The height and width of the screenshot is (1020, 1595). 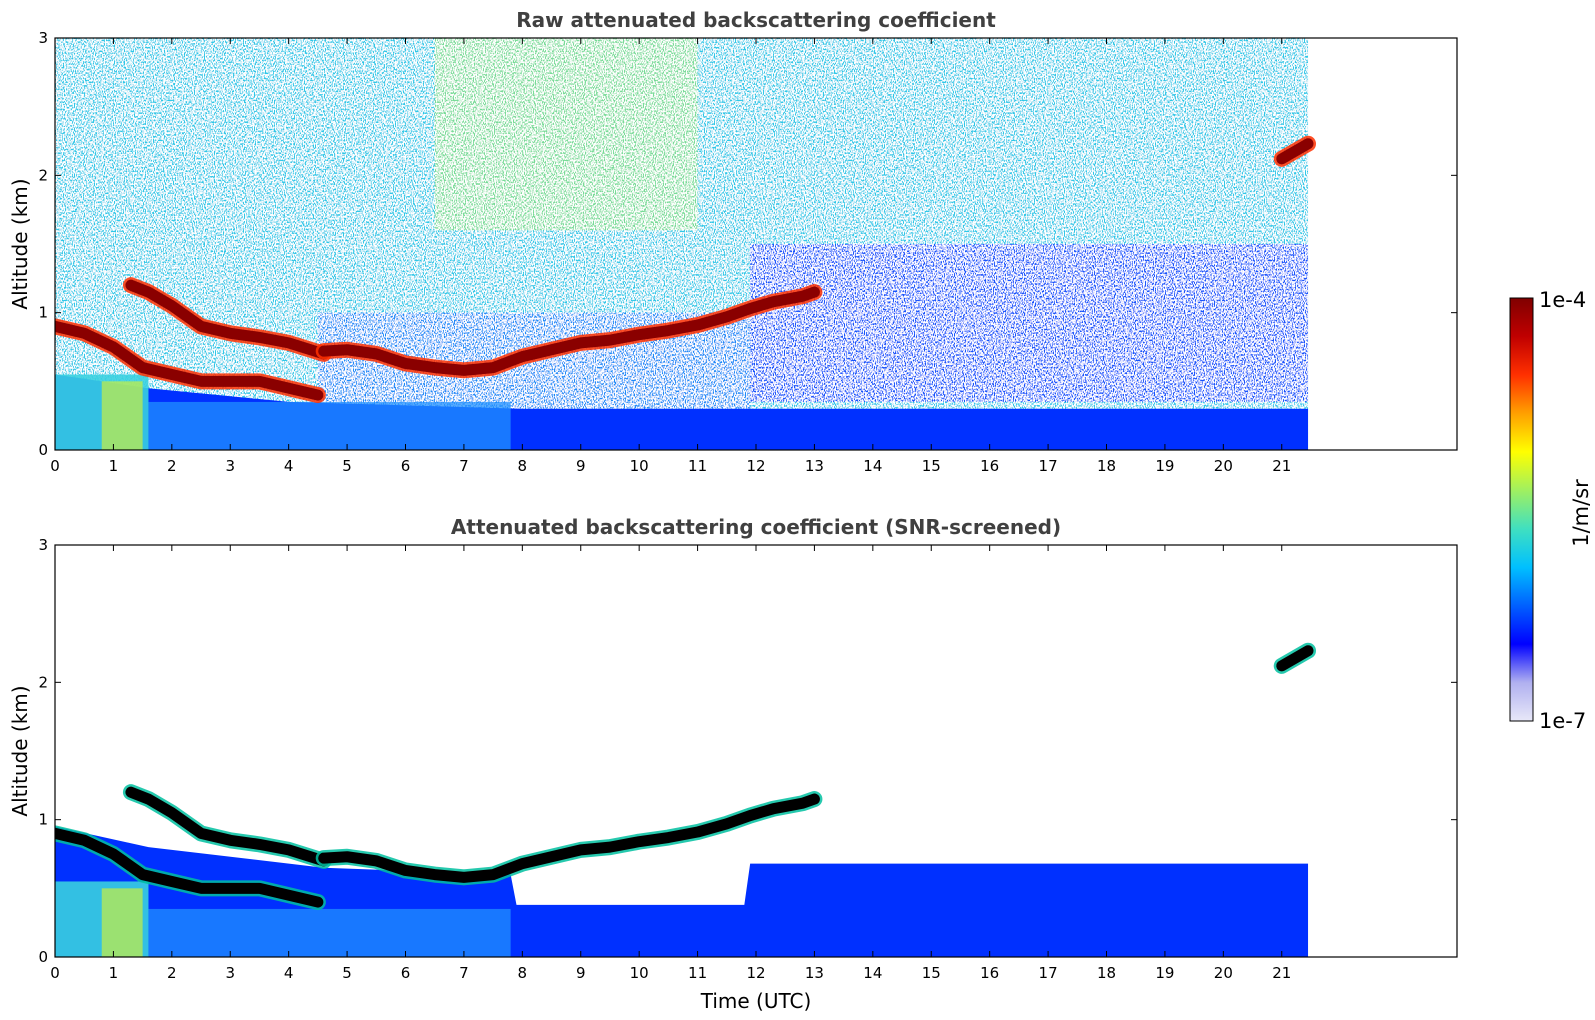 I want to click on colorbar-max-label: 1e-4, so click(x=1562, y=300).